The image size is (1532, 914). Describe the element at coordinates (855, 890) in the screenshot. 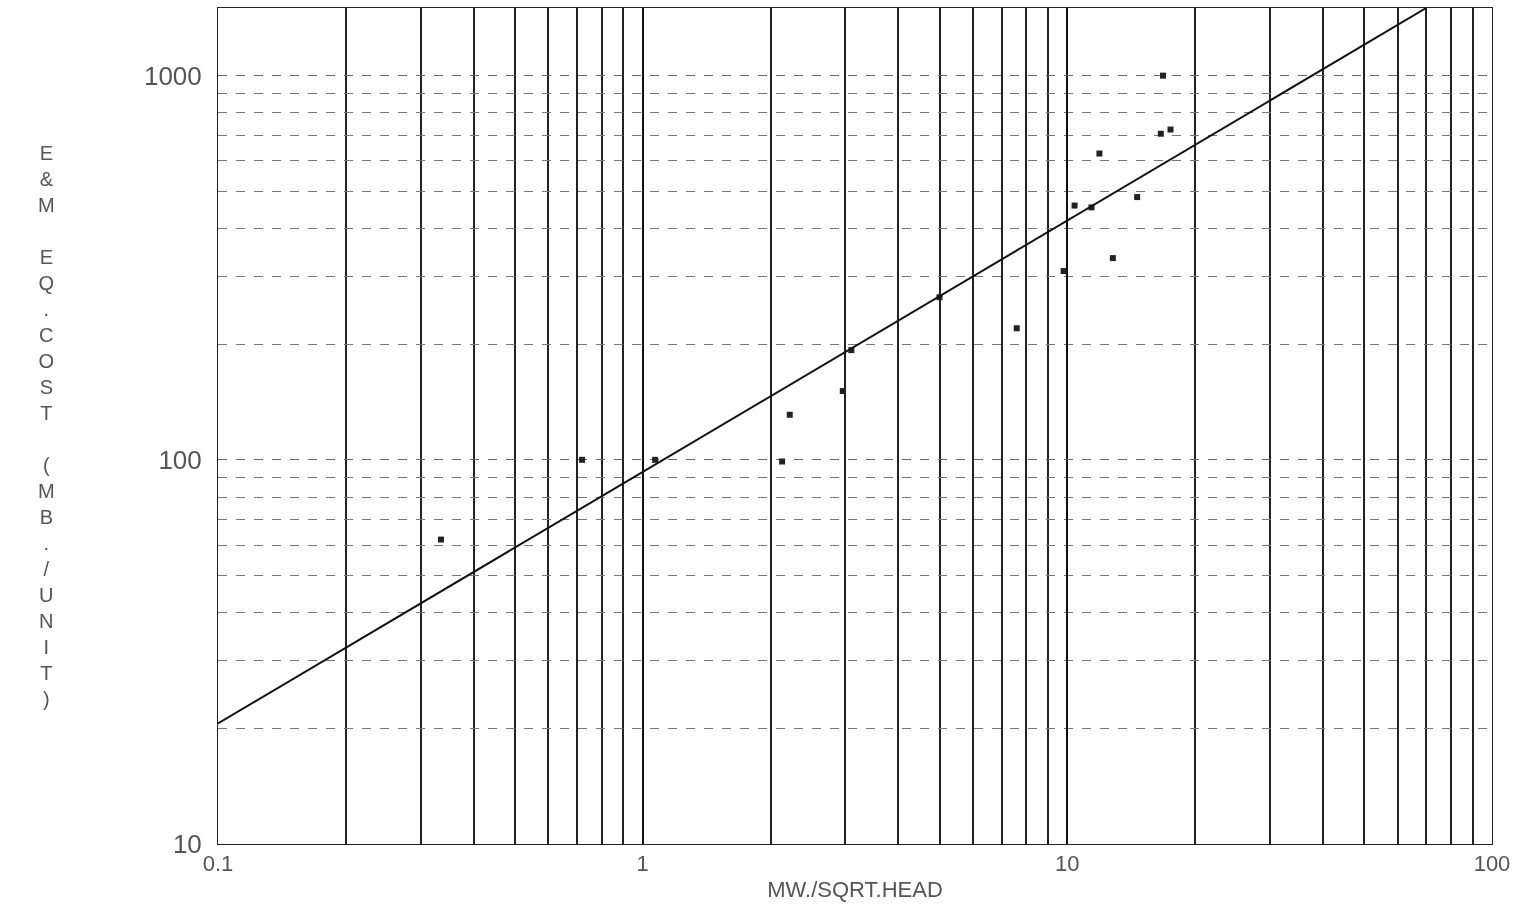

I see `x-axis-title: MW./SQRT.HEAD` at that location.